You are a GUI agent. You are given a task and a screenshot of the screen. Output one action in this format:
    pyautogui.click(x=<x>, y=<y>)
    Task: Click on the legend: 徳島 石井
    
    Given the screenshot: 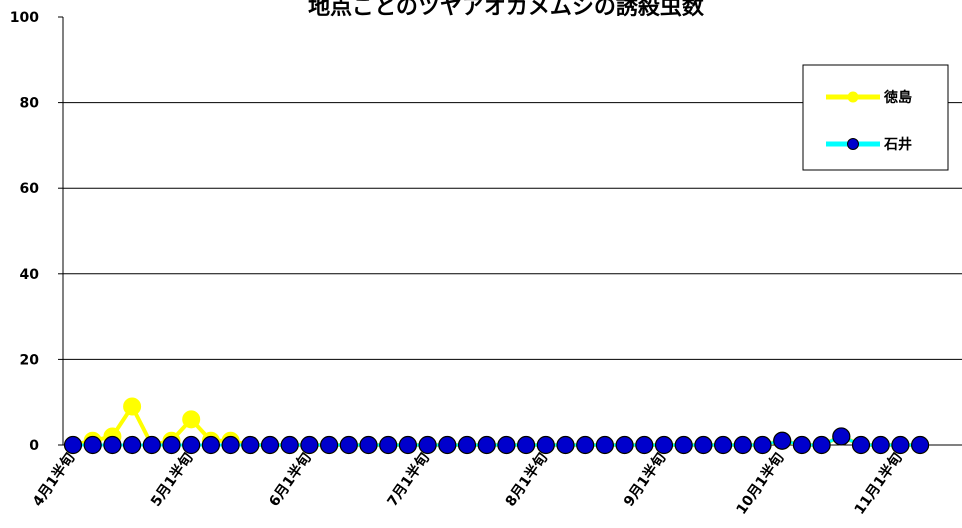 What is the action you would take?
    pyautogui.click(x=875, y=117)
    